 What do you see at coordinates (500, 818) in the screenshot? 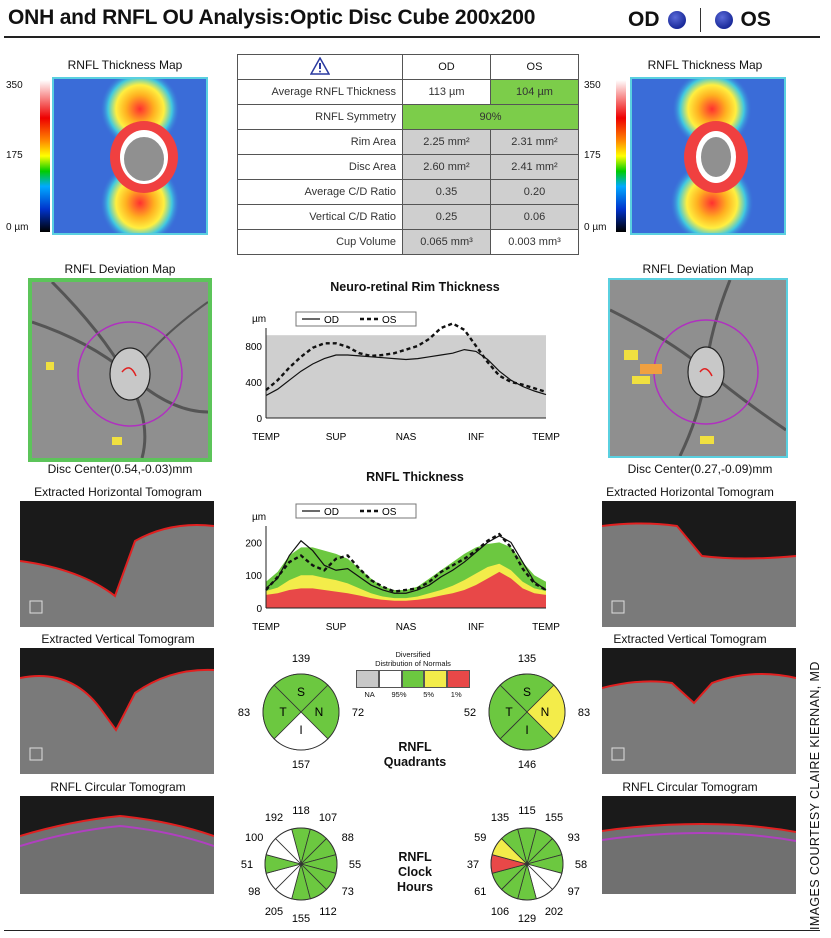
I see `clock-value: 135` at bounding box center [500, 818].